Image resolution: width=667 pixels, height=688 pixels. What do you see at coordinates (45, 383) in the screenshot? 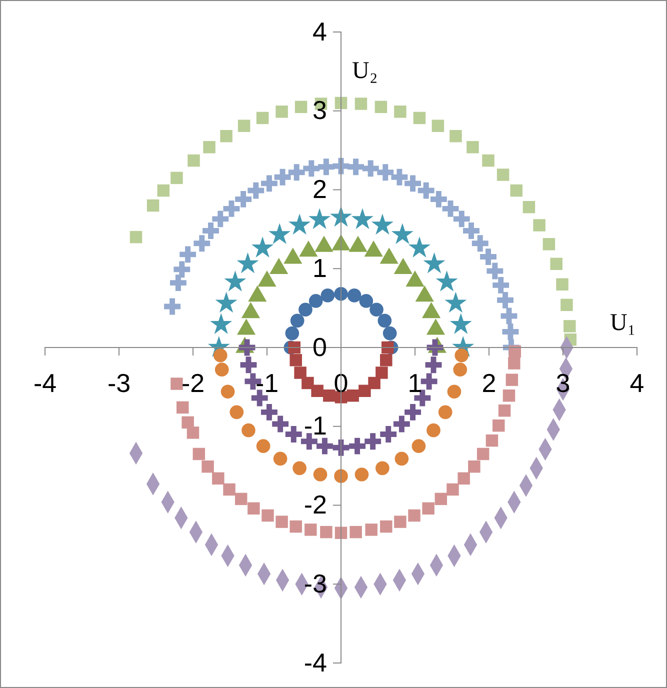
I see `x-tick-label: -4` at bounding box center [45, 383].